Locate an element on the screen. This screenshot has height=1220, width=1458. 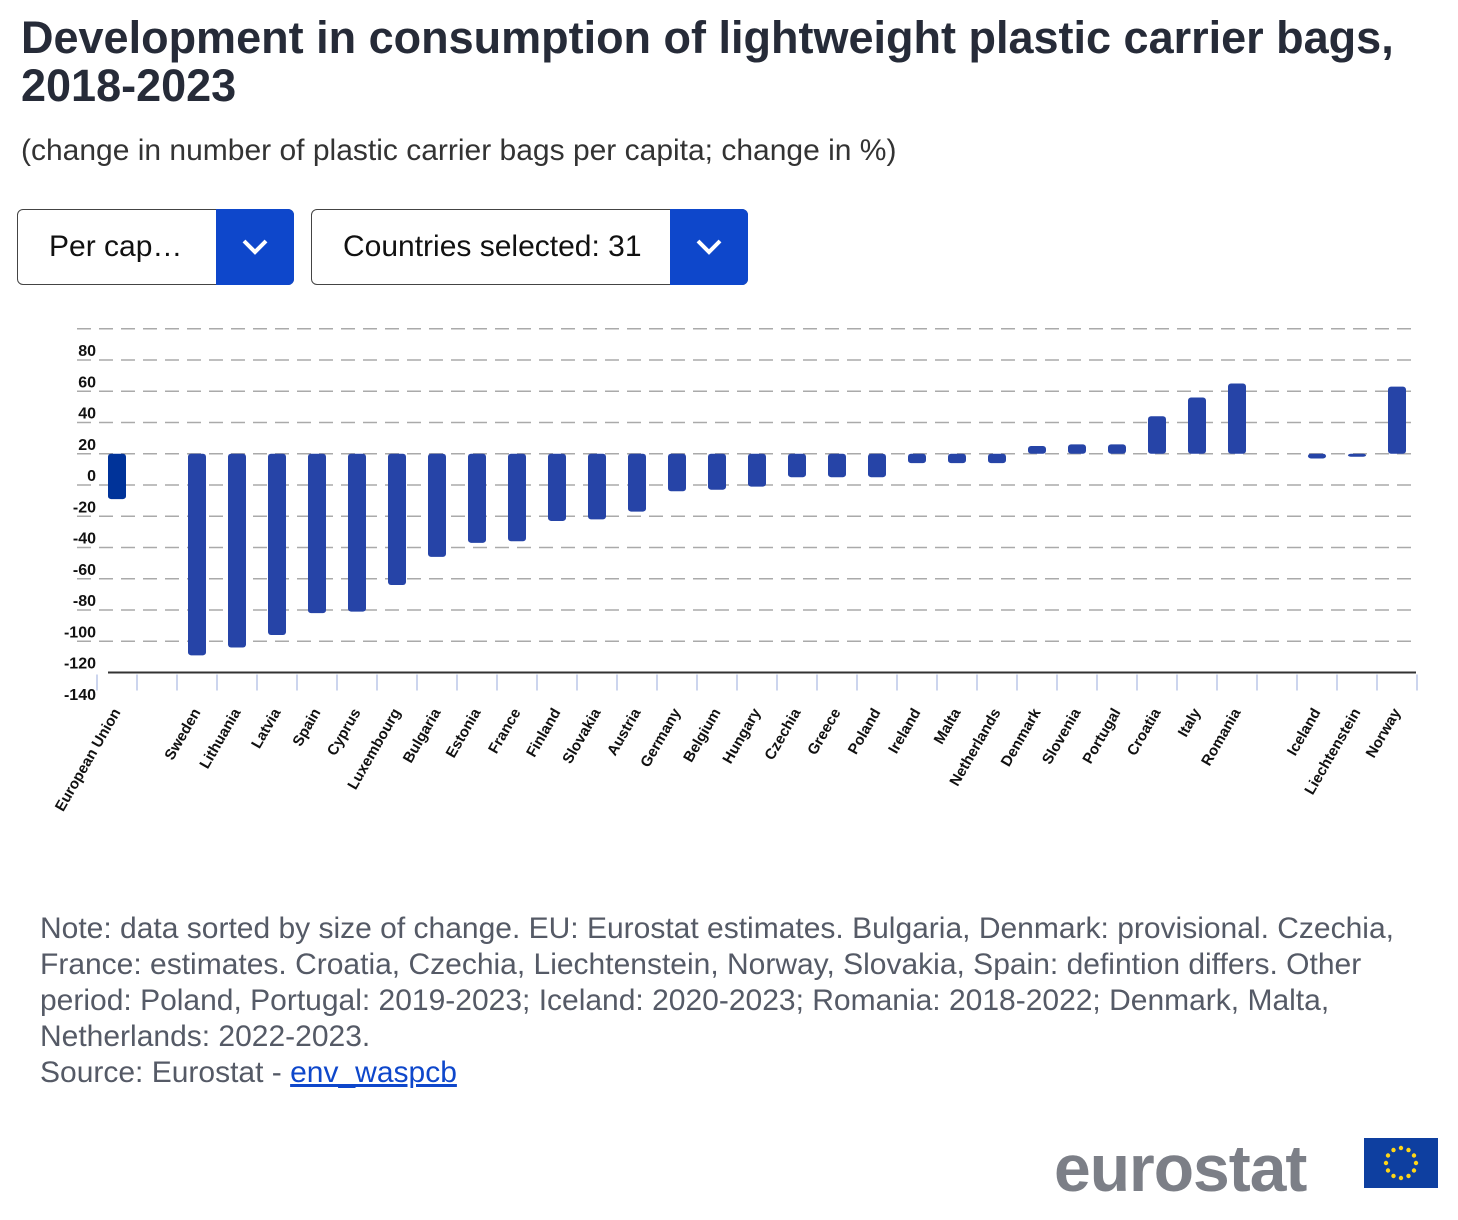
bar-greece is located at coordinates (837, 465).